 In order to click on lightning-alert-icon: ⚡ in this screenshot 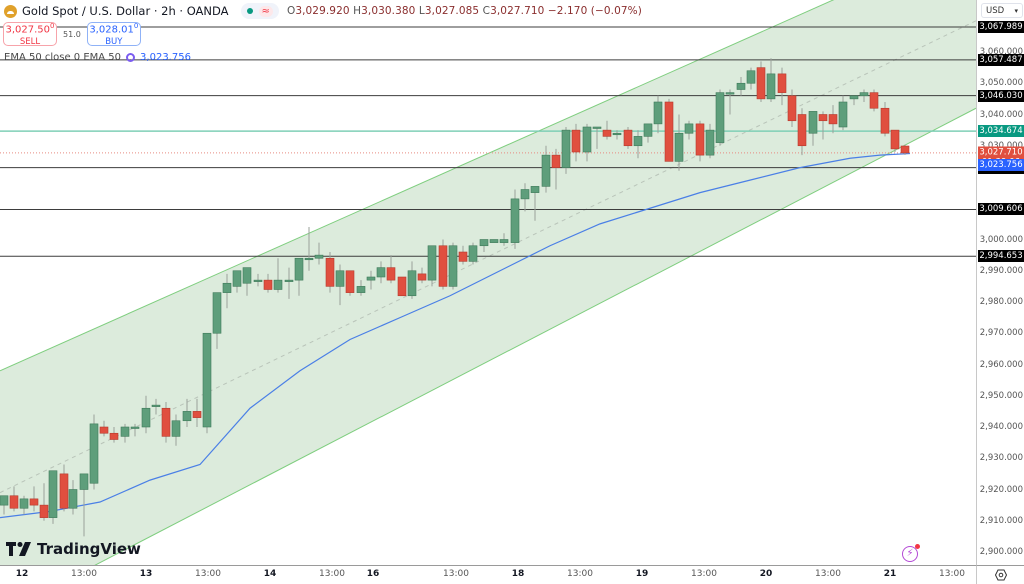, I will do `click(911, 553)`.